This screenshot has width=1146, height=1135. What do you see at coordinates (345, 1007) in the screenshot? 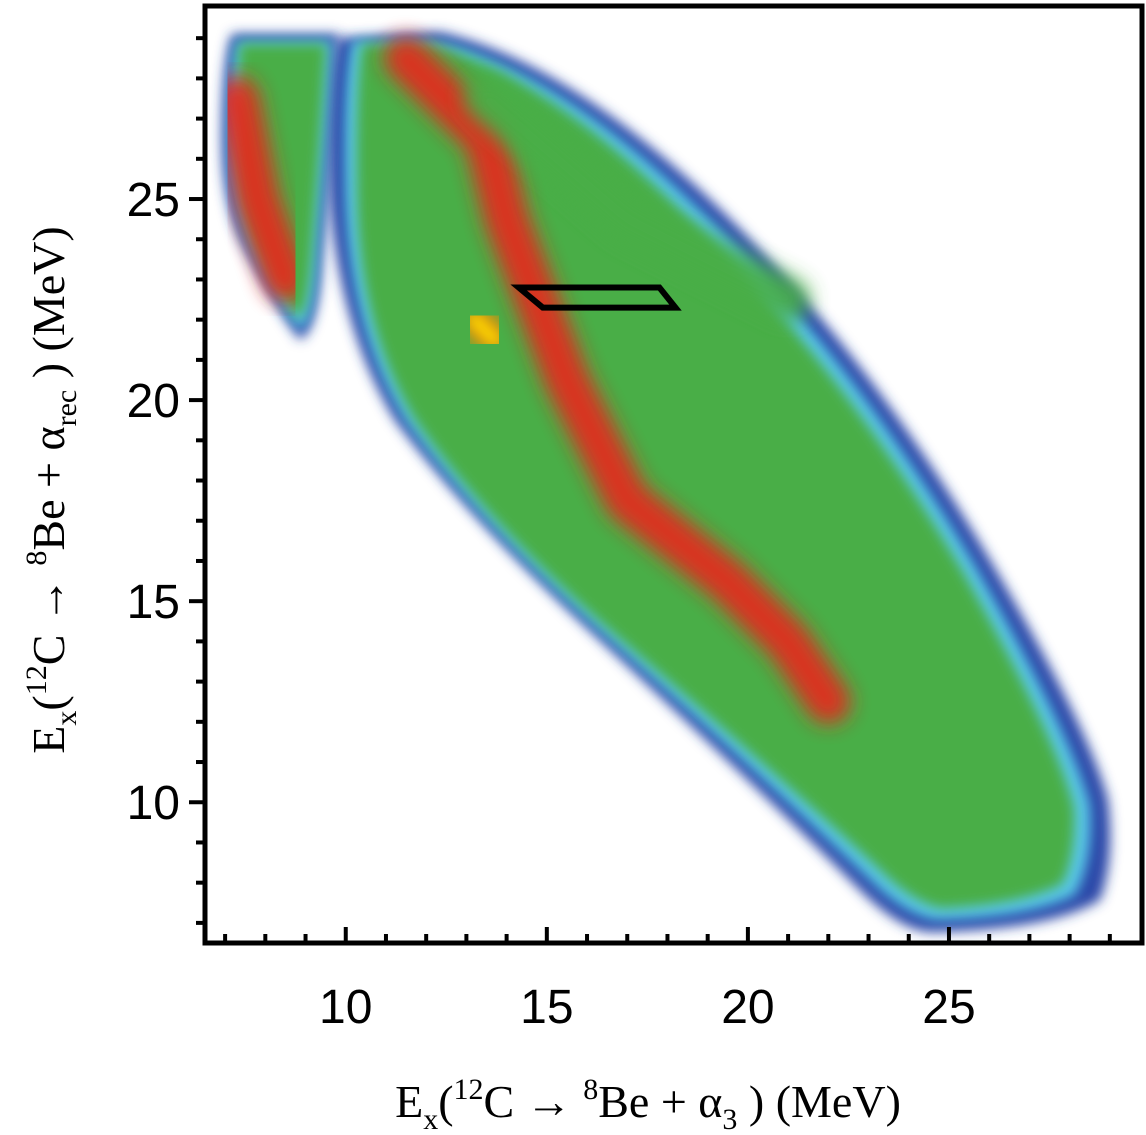
I see `x-tick-label: 10` at bounding box center [345, 1007].